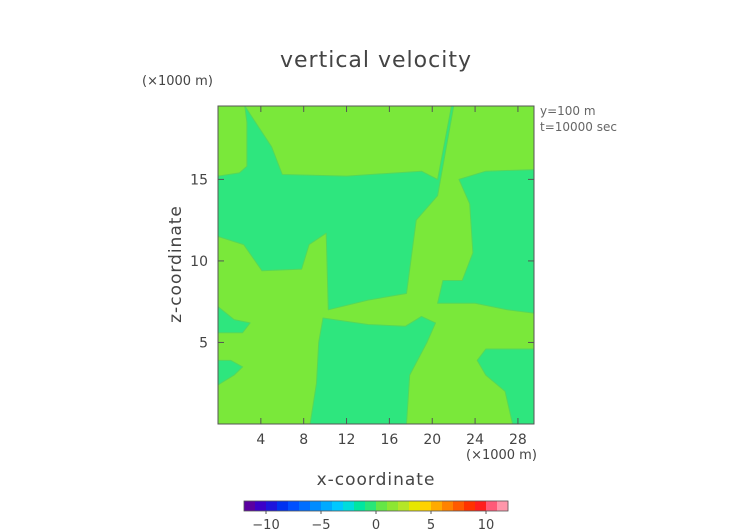 This screenshot has width=752, height=532. What do you see at coordinates (518, 440) in the screenshot?
I see `x-tick-label: 28` at bounding box center [518, 440].